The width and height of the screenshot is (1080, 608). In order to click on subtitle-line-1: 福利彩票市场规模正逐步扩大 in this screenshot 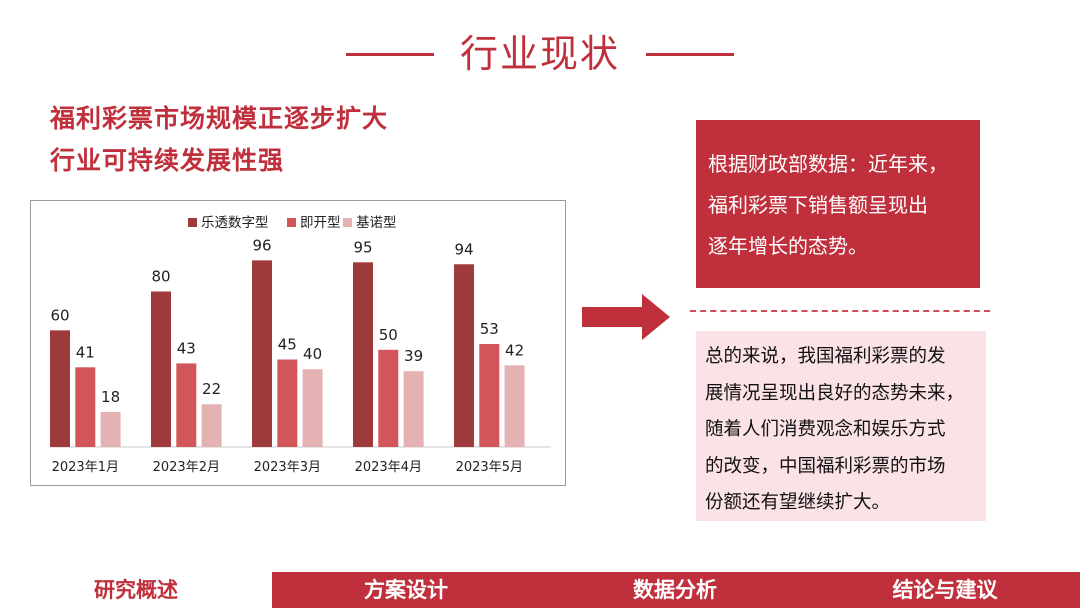, I will do `click(219, 118)`.